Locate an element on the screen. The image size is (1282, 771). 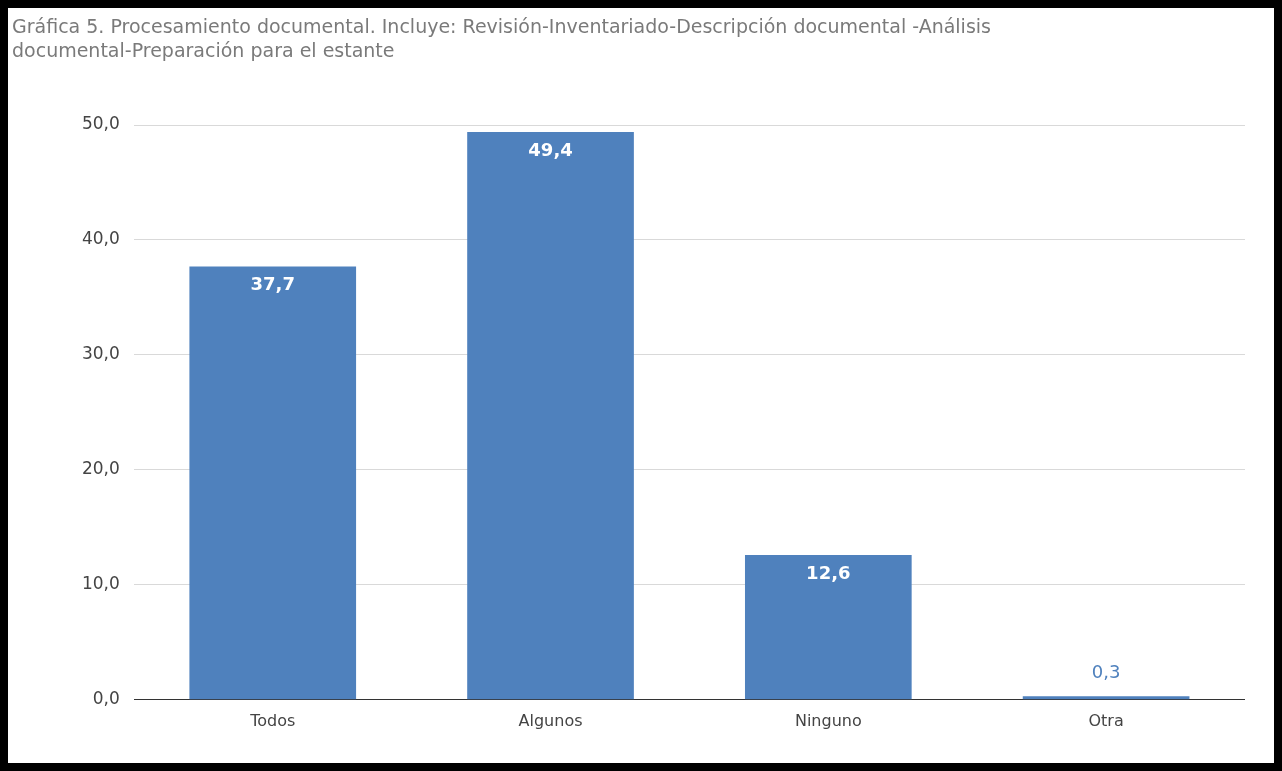
x-tick-label: Ninguno is located at coordinates (828, 720).